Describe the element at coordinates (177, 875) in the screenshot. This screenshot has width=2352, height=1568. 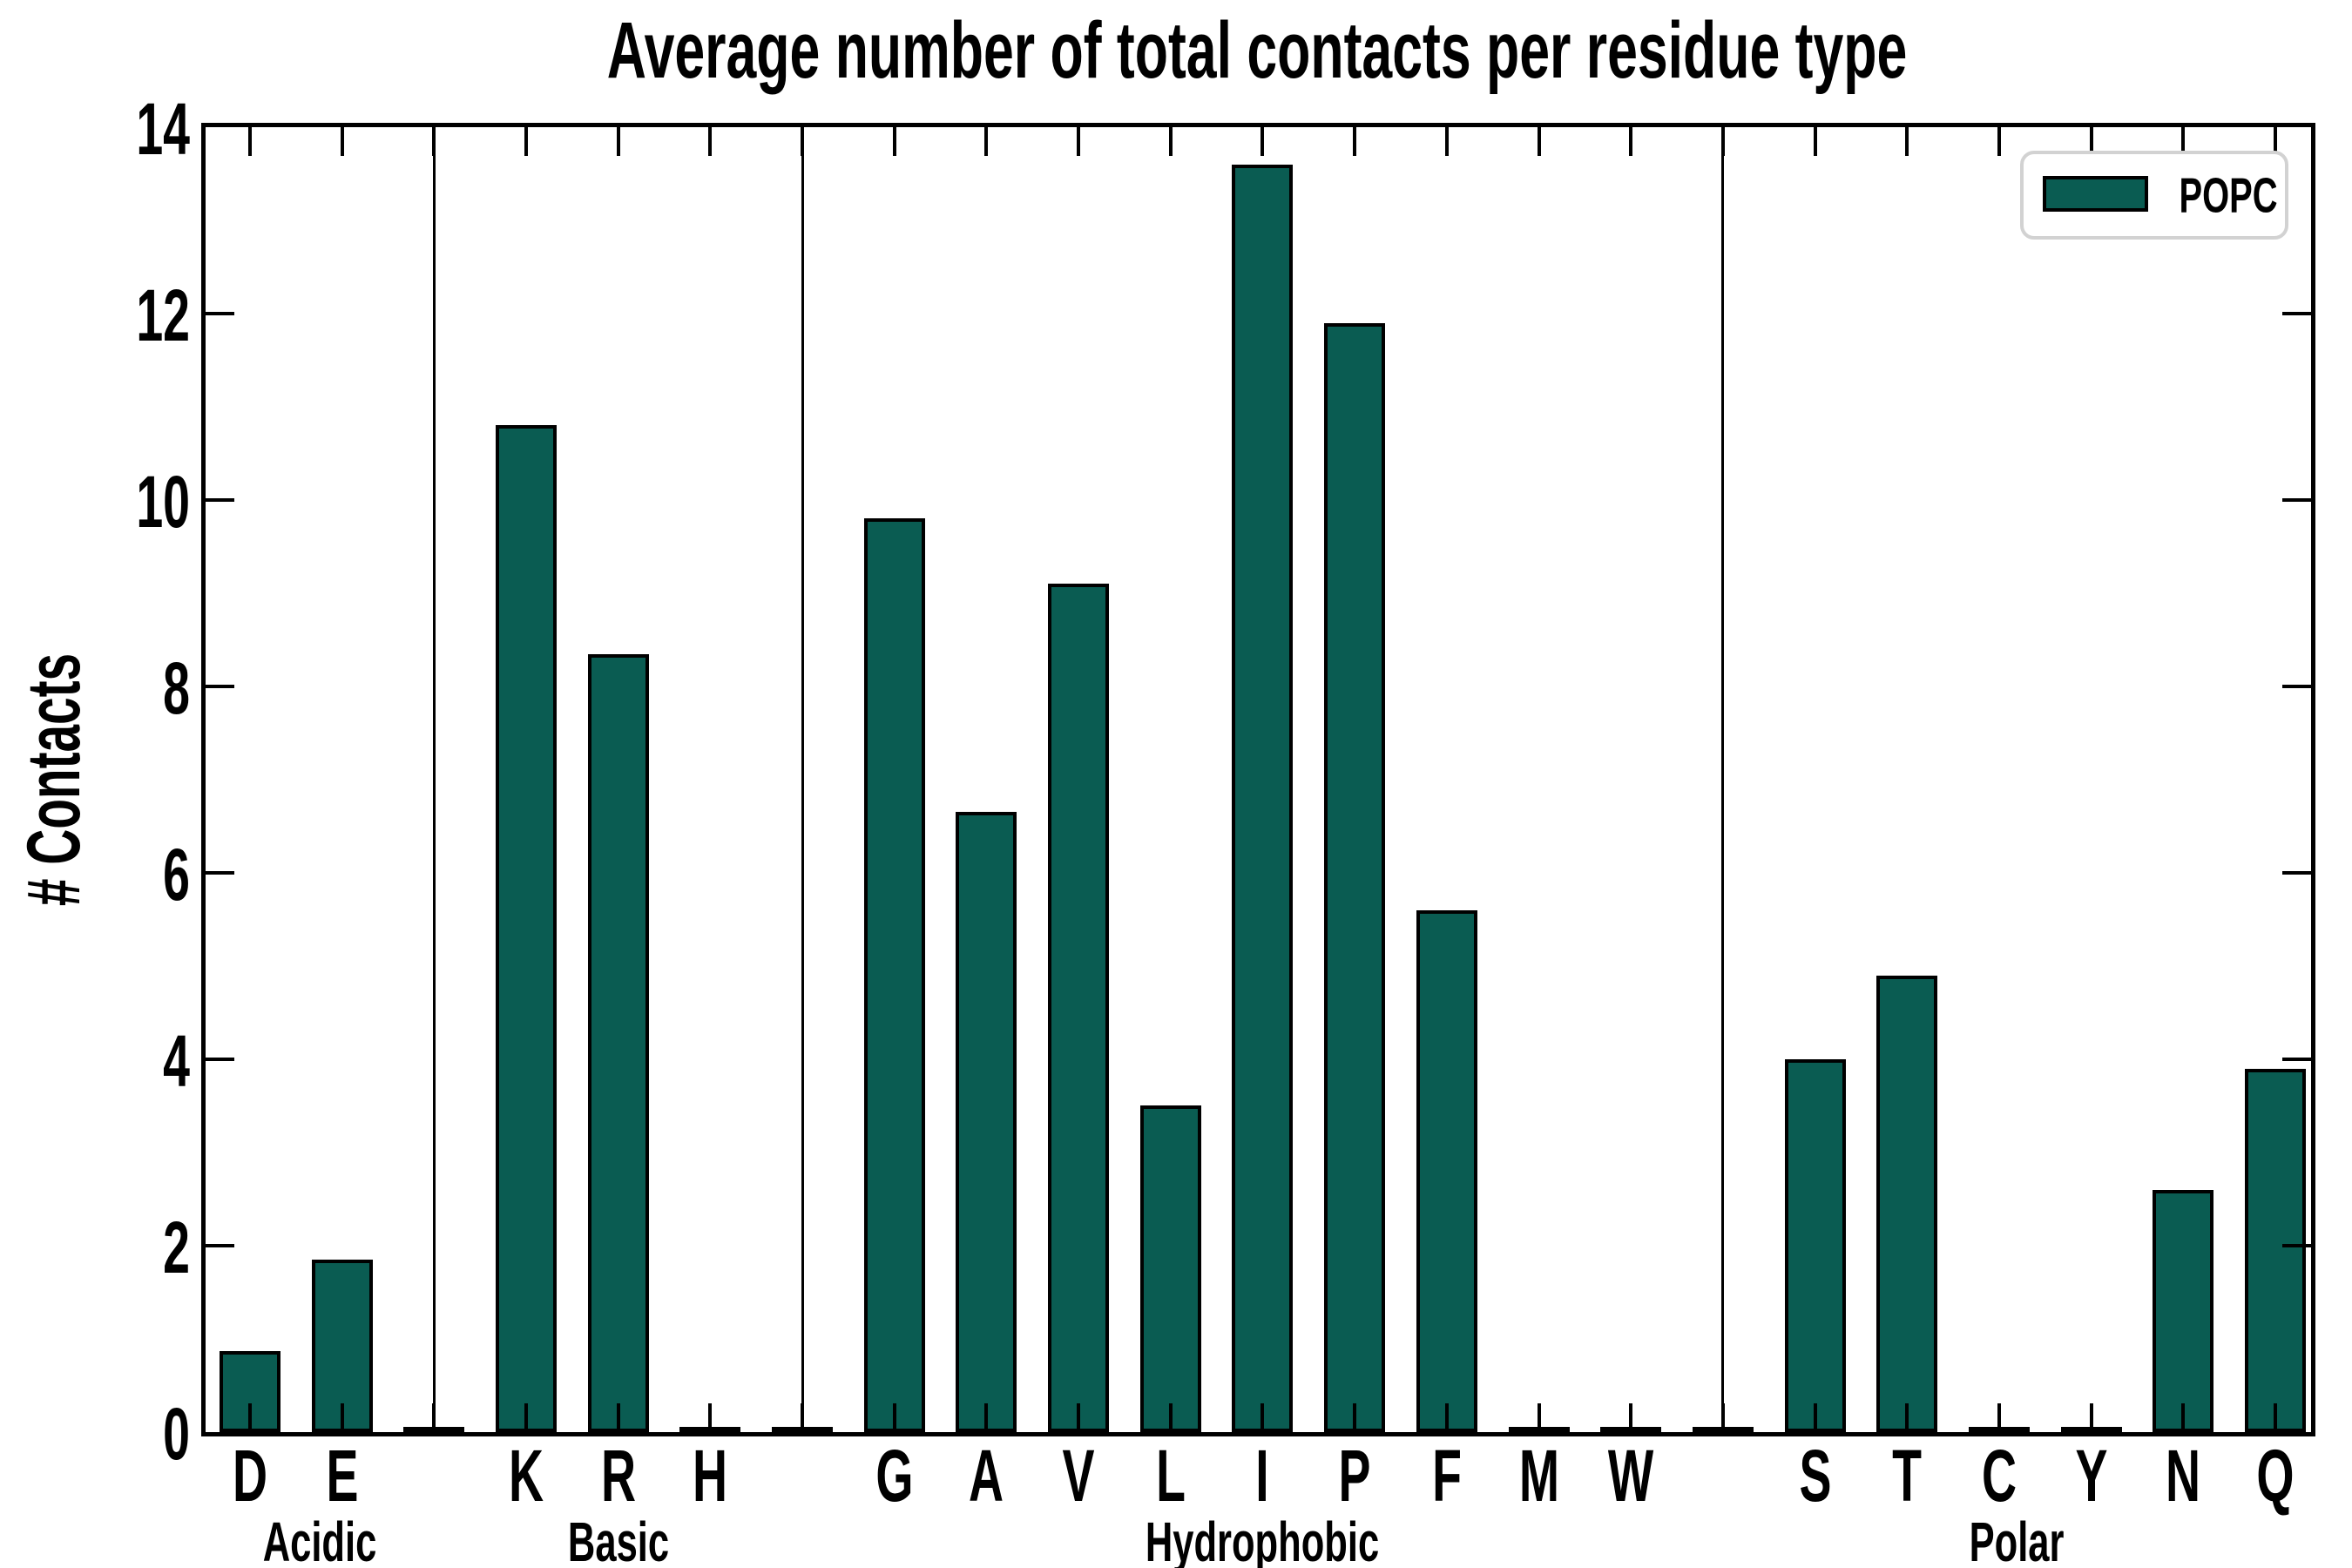
I see `y-tick-label: 6` at that location.